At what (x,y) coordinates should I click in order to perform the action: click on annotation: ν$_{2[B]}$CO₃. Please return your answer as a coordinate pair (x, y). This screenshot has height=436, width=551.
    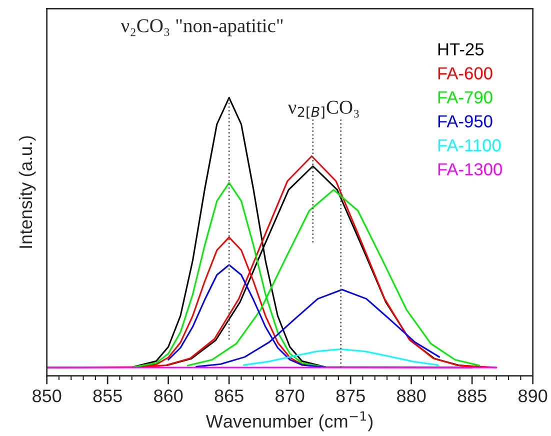
    Looking at the image, I should click on (323, 109).